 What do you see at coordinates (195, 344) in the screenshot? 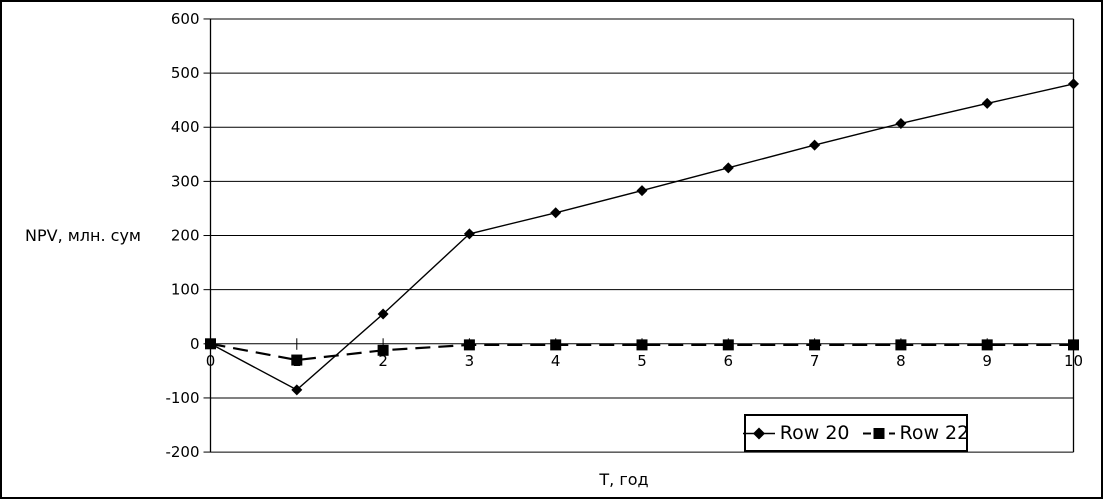
I see `y-tick-label: 0` at bounding box center [195, 344].